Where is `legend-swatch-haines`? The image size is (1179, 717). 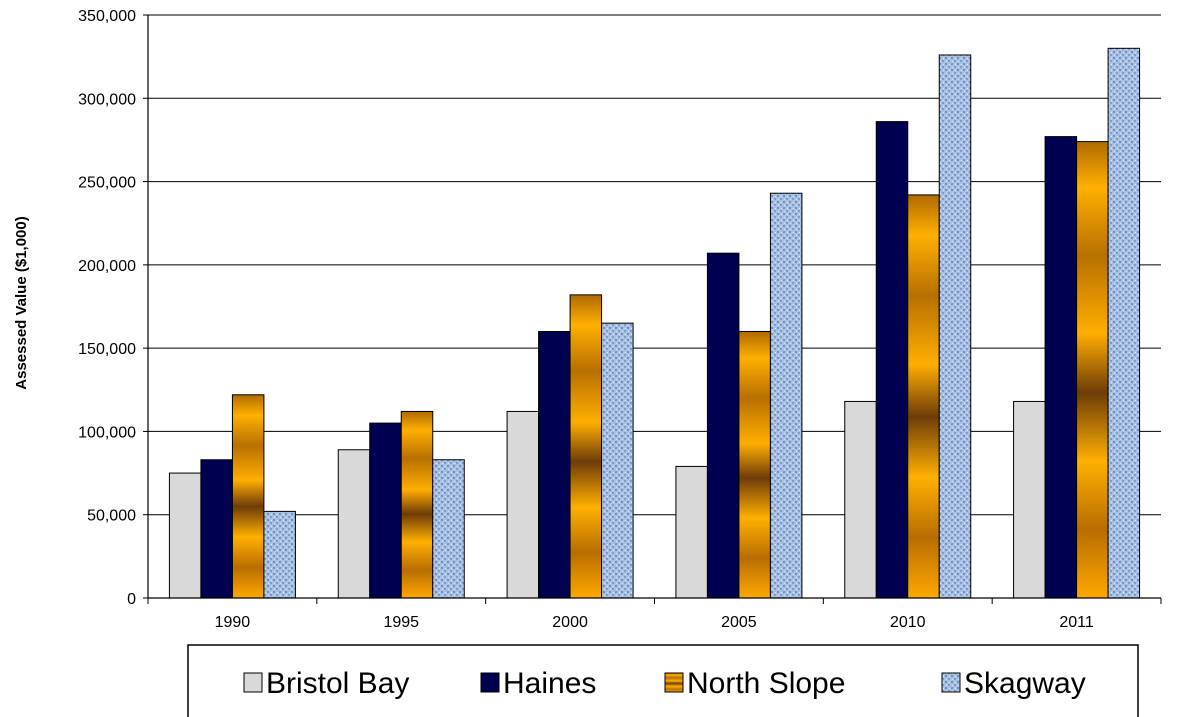
legend-swatch-haines is located at coordinates (490, 682).